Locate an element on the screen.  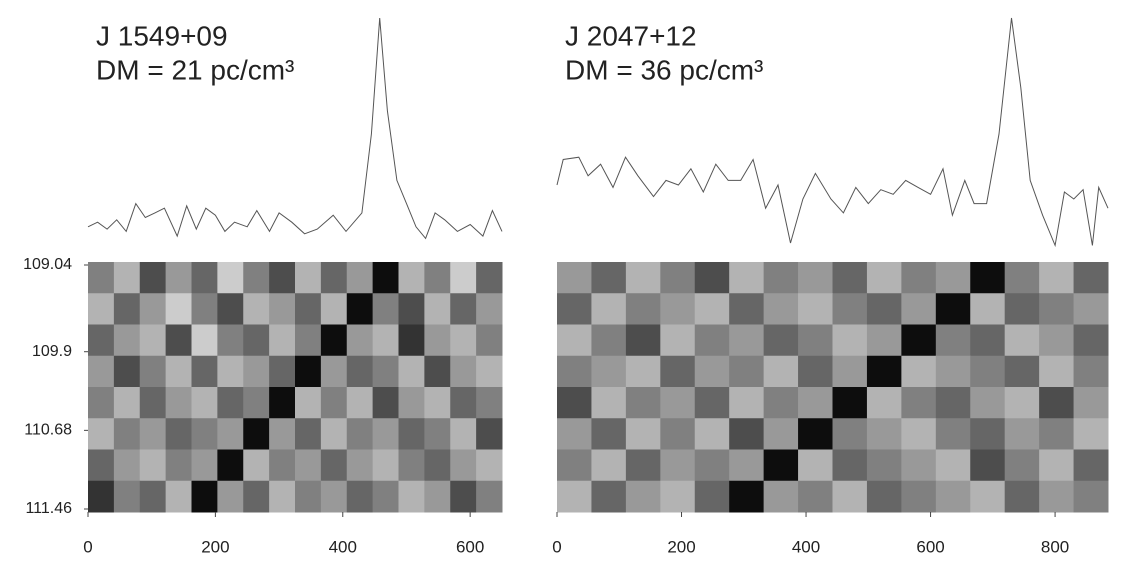
x-tick-label: 0 is located at coordinates (87, 546).